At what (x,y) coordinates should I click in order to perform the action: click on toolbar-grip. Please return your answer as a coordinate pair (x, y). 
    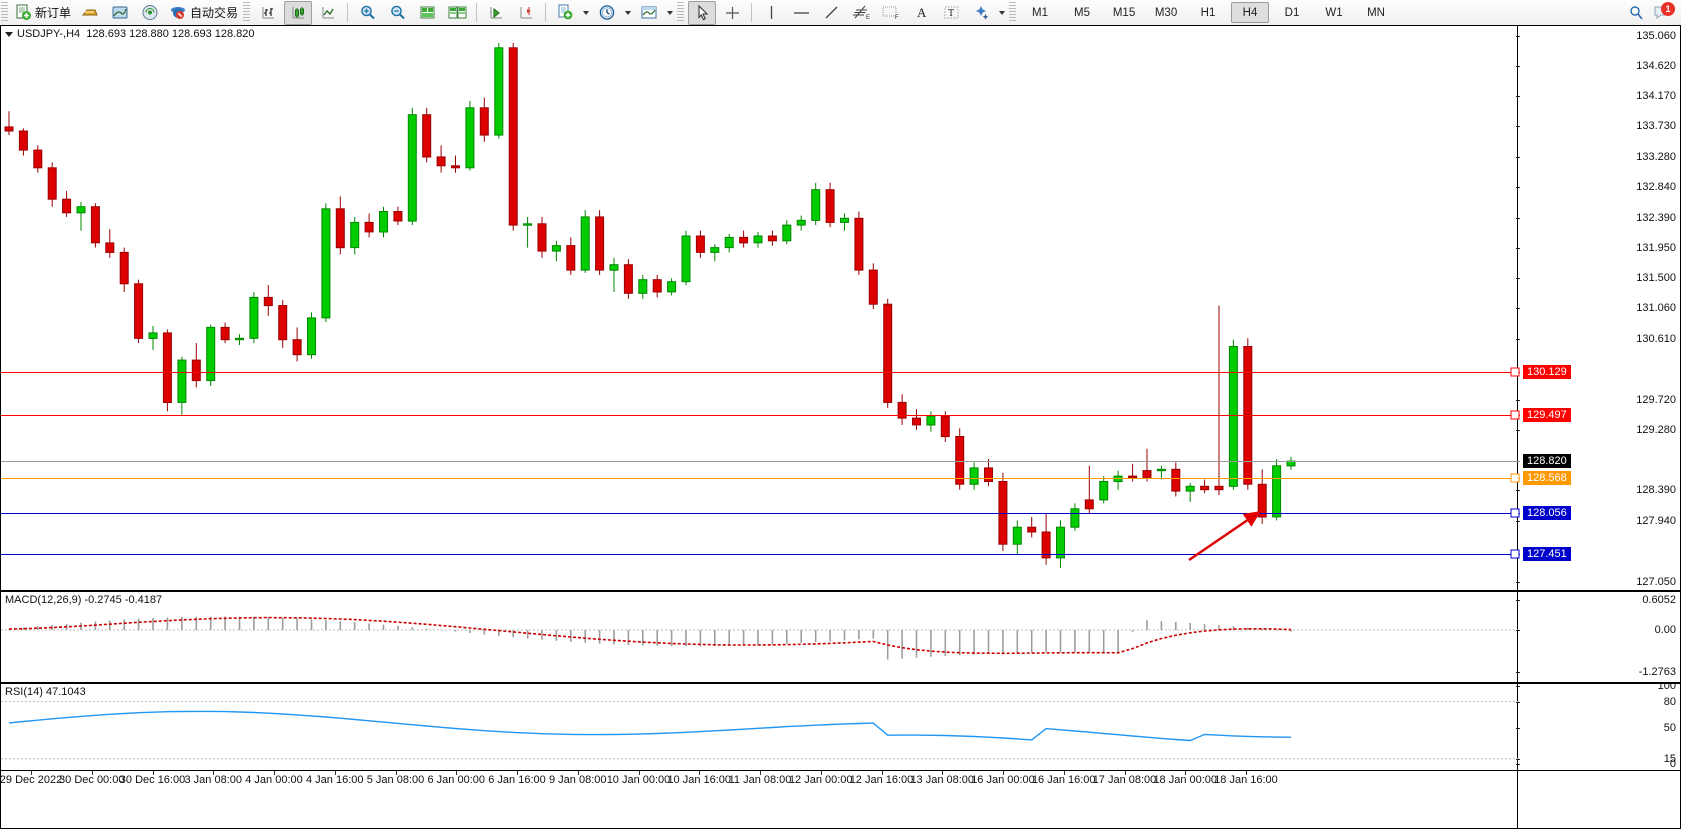
    Looking at the image, I should click on (4, 12).